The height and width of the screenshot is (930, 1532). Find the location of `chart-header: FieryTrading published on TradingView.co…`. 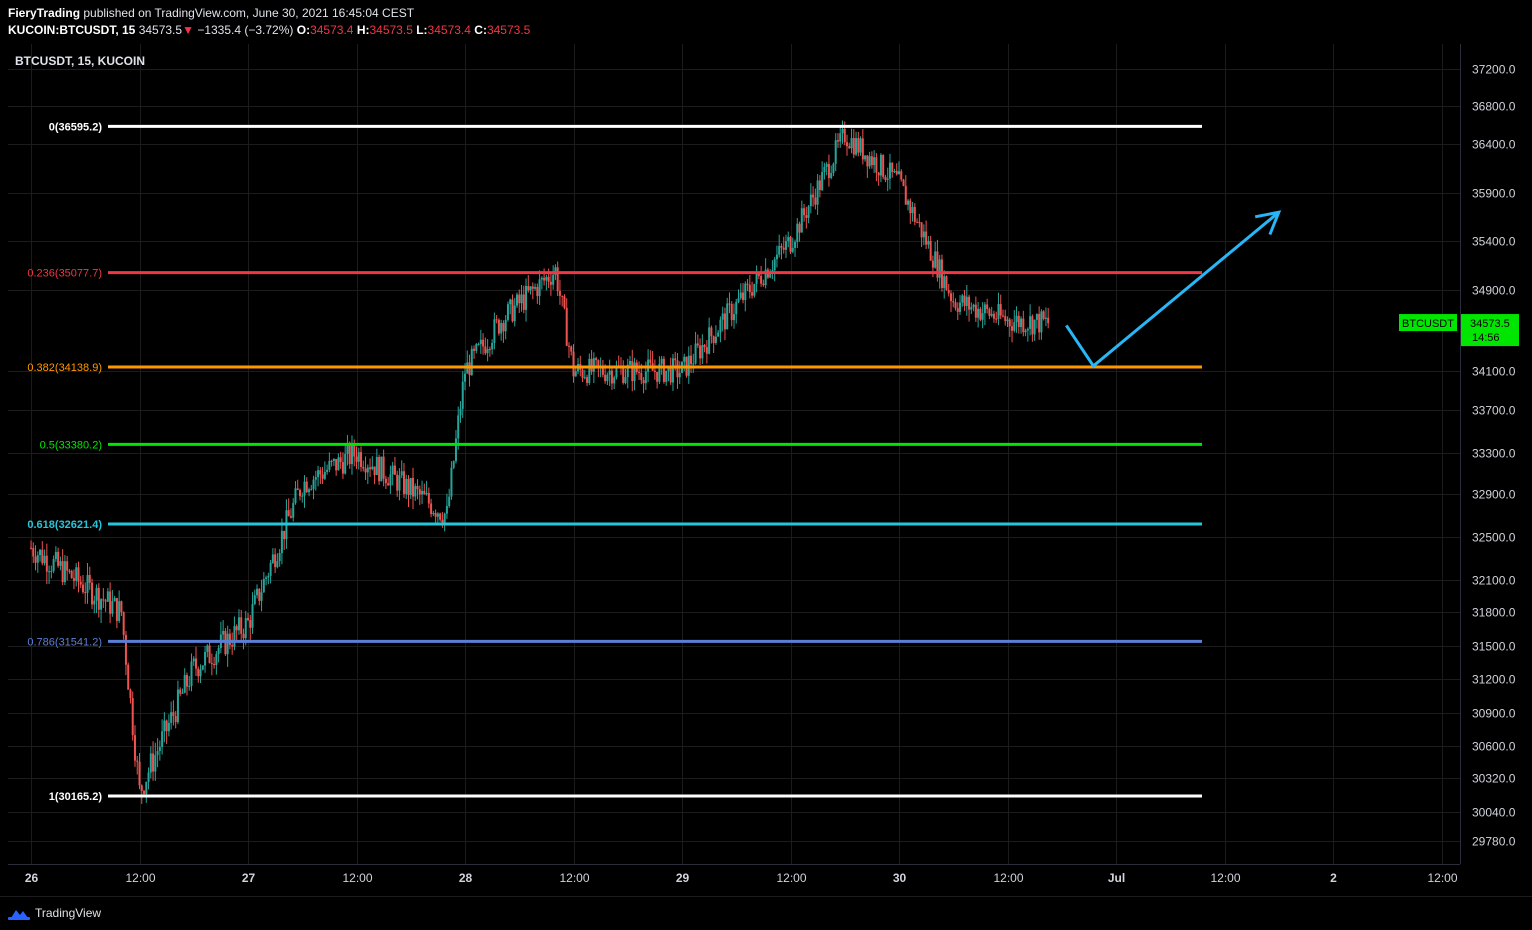

chart-header: FieryTrading published on TradingView.co… is located at coordinates (766, 22).